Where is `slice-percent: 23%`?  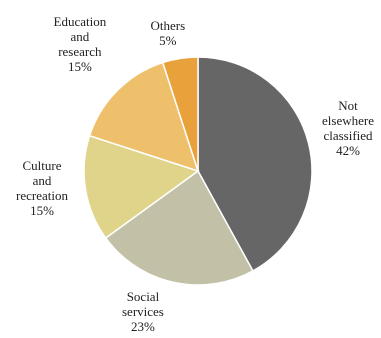 slice-percent: 23% is located at coordinates (143, 326).